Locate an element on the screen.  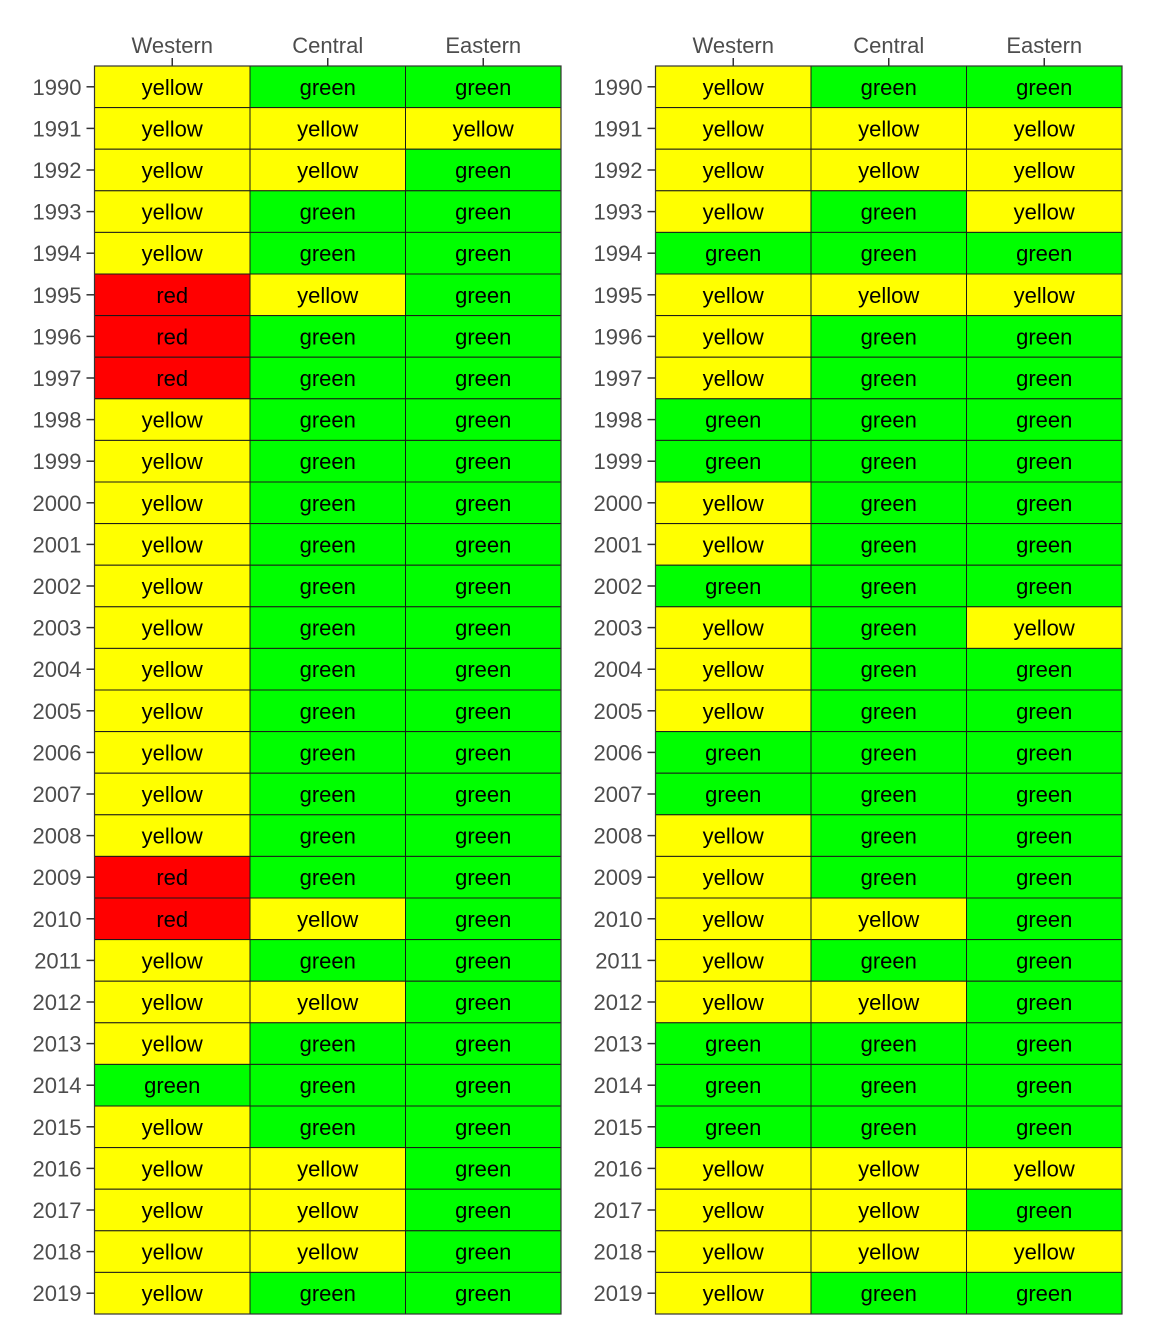
row-label-1991: 1991 is located at coordinates (57, 128).